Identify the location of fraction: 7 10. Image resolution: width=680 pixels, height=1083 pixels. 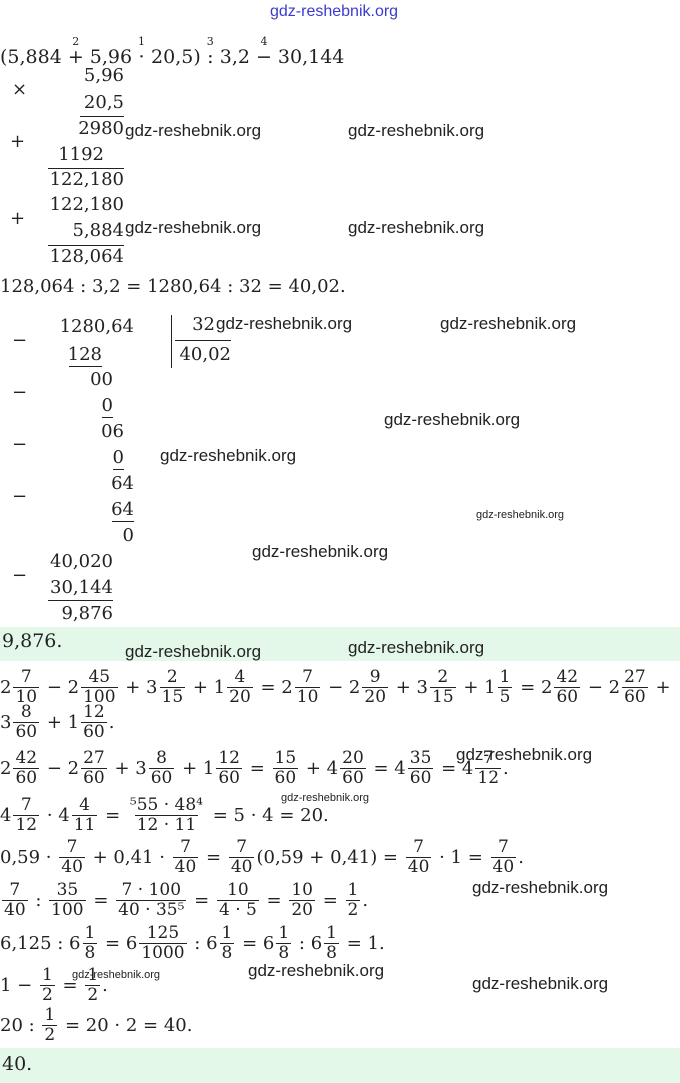
(26, 687).